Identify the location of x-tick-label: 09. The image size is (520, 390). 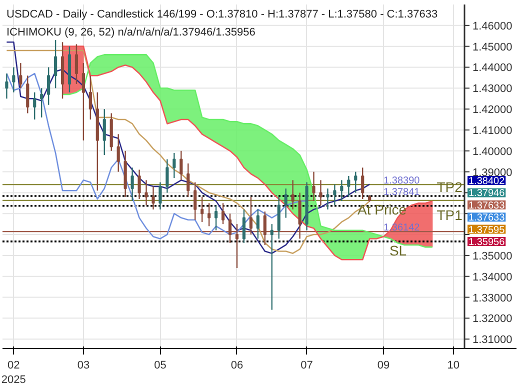
(383, 366).